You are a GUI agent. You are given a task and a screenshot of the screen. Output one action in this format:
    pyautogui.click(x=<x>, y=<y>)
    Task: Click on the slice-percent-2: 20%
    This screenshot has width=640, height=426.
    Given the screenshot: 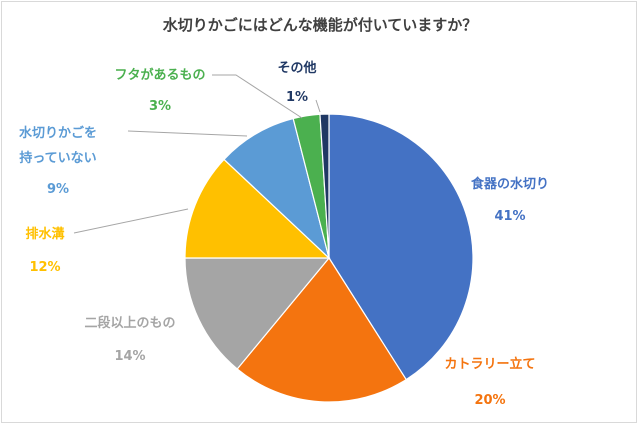 What is the action you would take?
    pyautogui.click(x=489, y=400)
    